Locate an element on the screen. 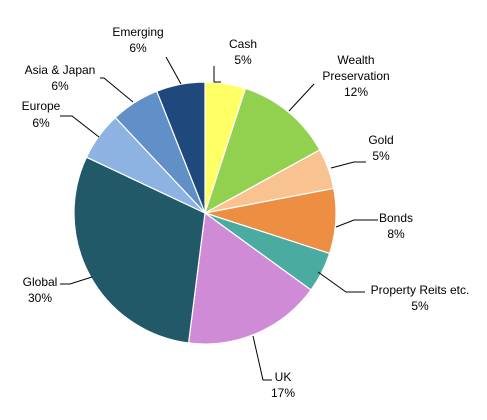 The image size is (487, 420). slice-label-value: 8% is located at coordinates (396, 234).